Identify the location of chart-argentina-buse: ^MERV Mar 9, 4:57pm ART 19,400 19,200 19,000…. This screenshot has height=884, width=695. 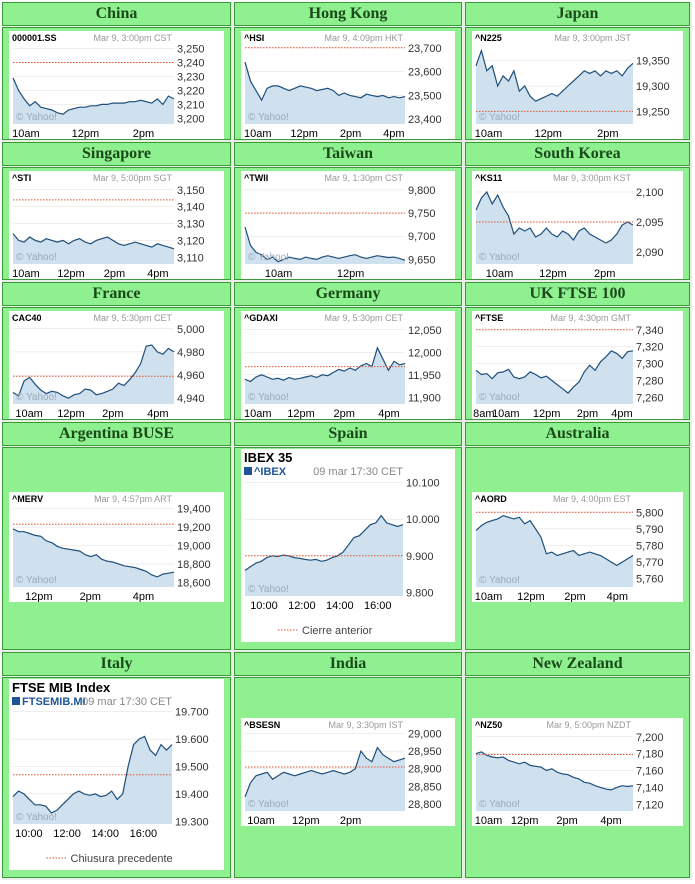
(116, 547).